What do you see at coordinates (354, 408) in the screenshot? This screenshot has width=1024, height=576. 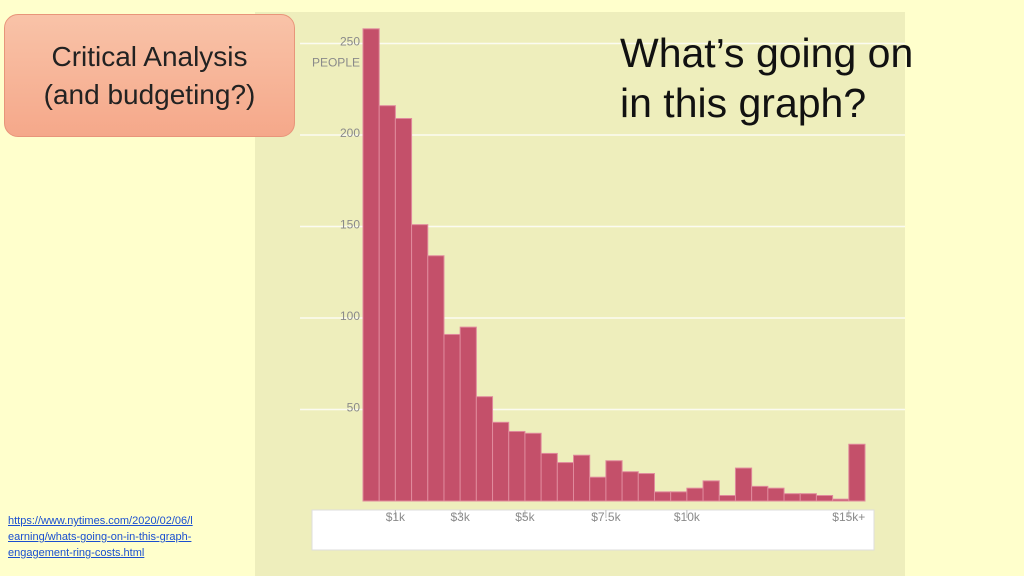 I see `y-tick-label: 50` at bounding box center [354, 408].